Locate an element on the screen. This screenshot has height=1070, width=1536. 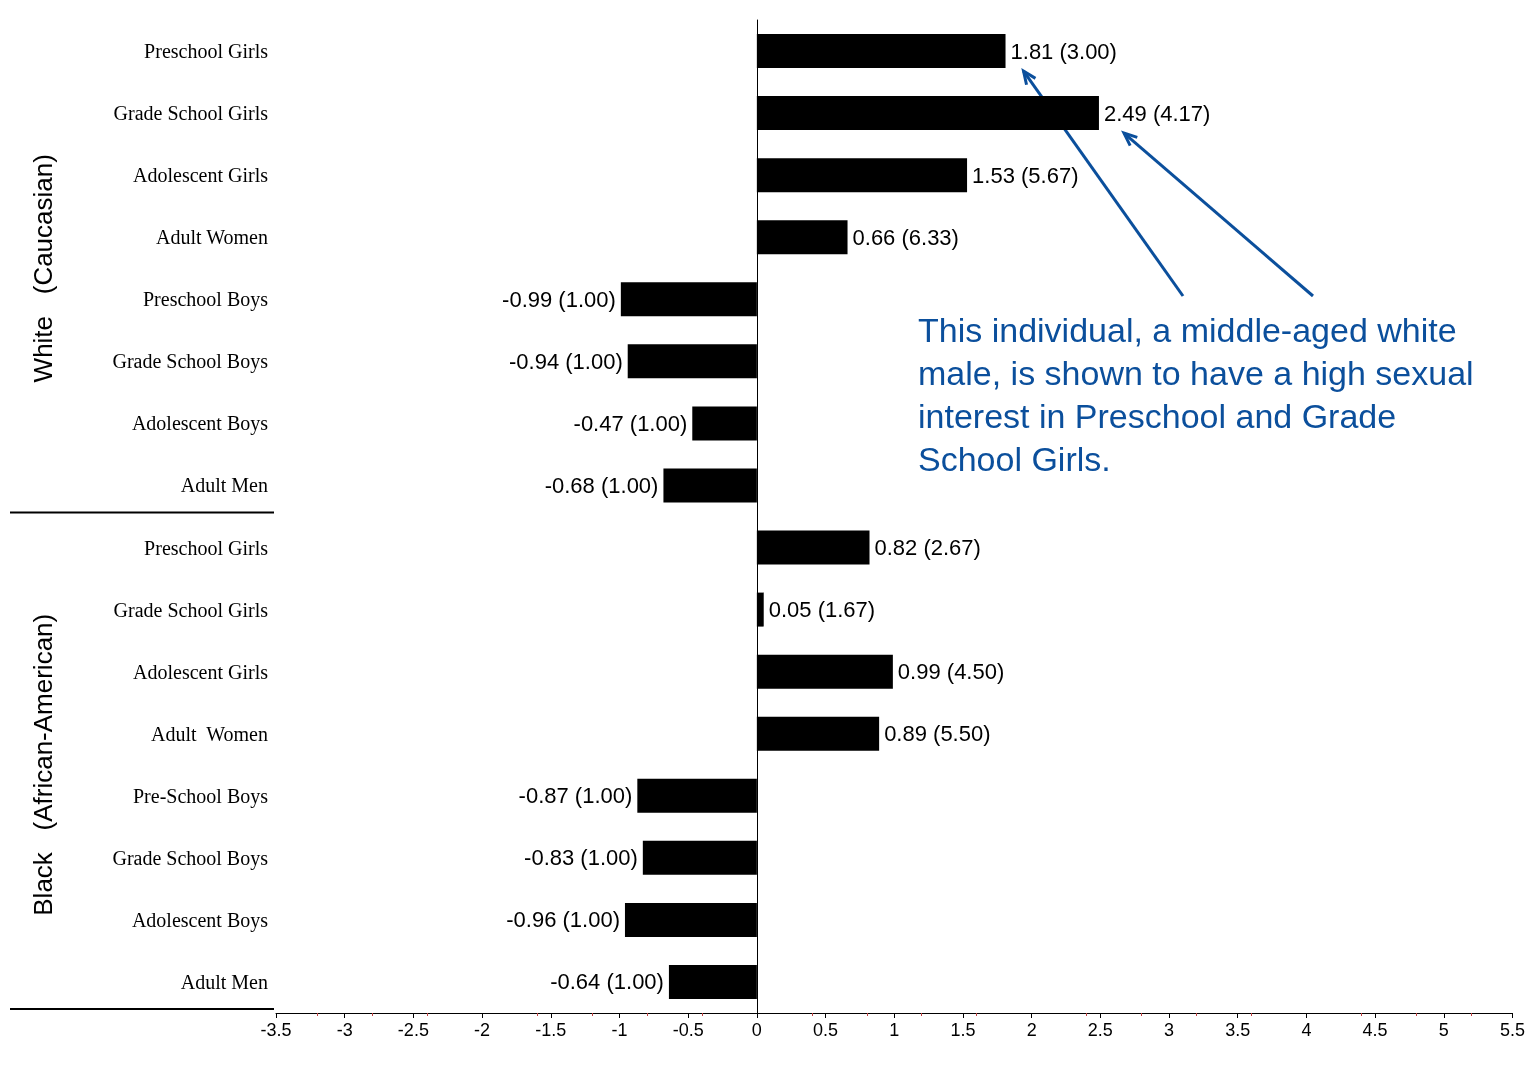
x-tick-label: -2 is located at coordinates (482, 1030).